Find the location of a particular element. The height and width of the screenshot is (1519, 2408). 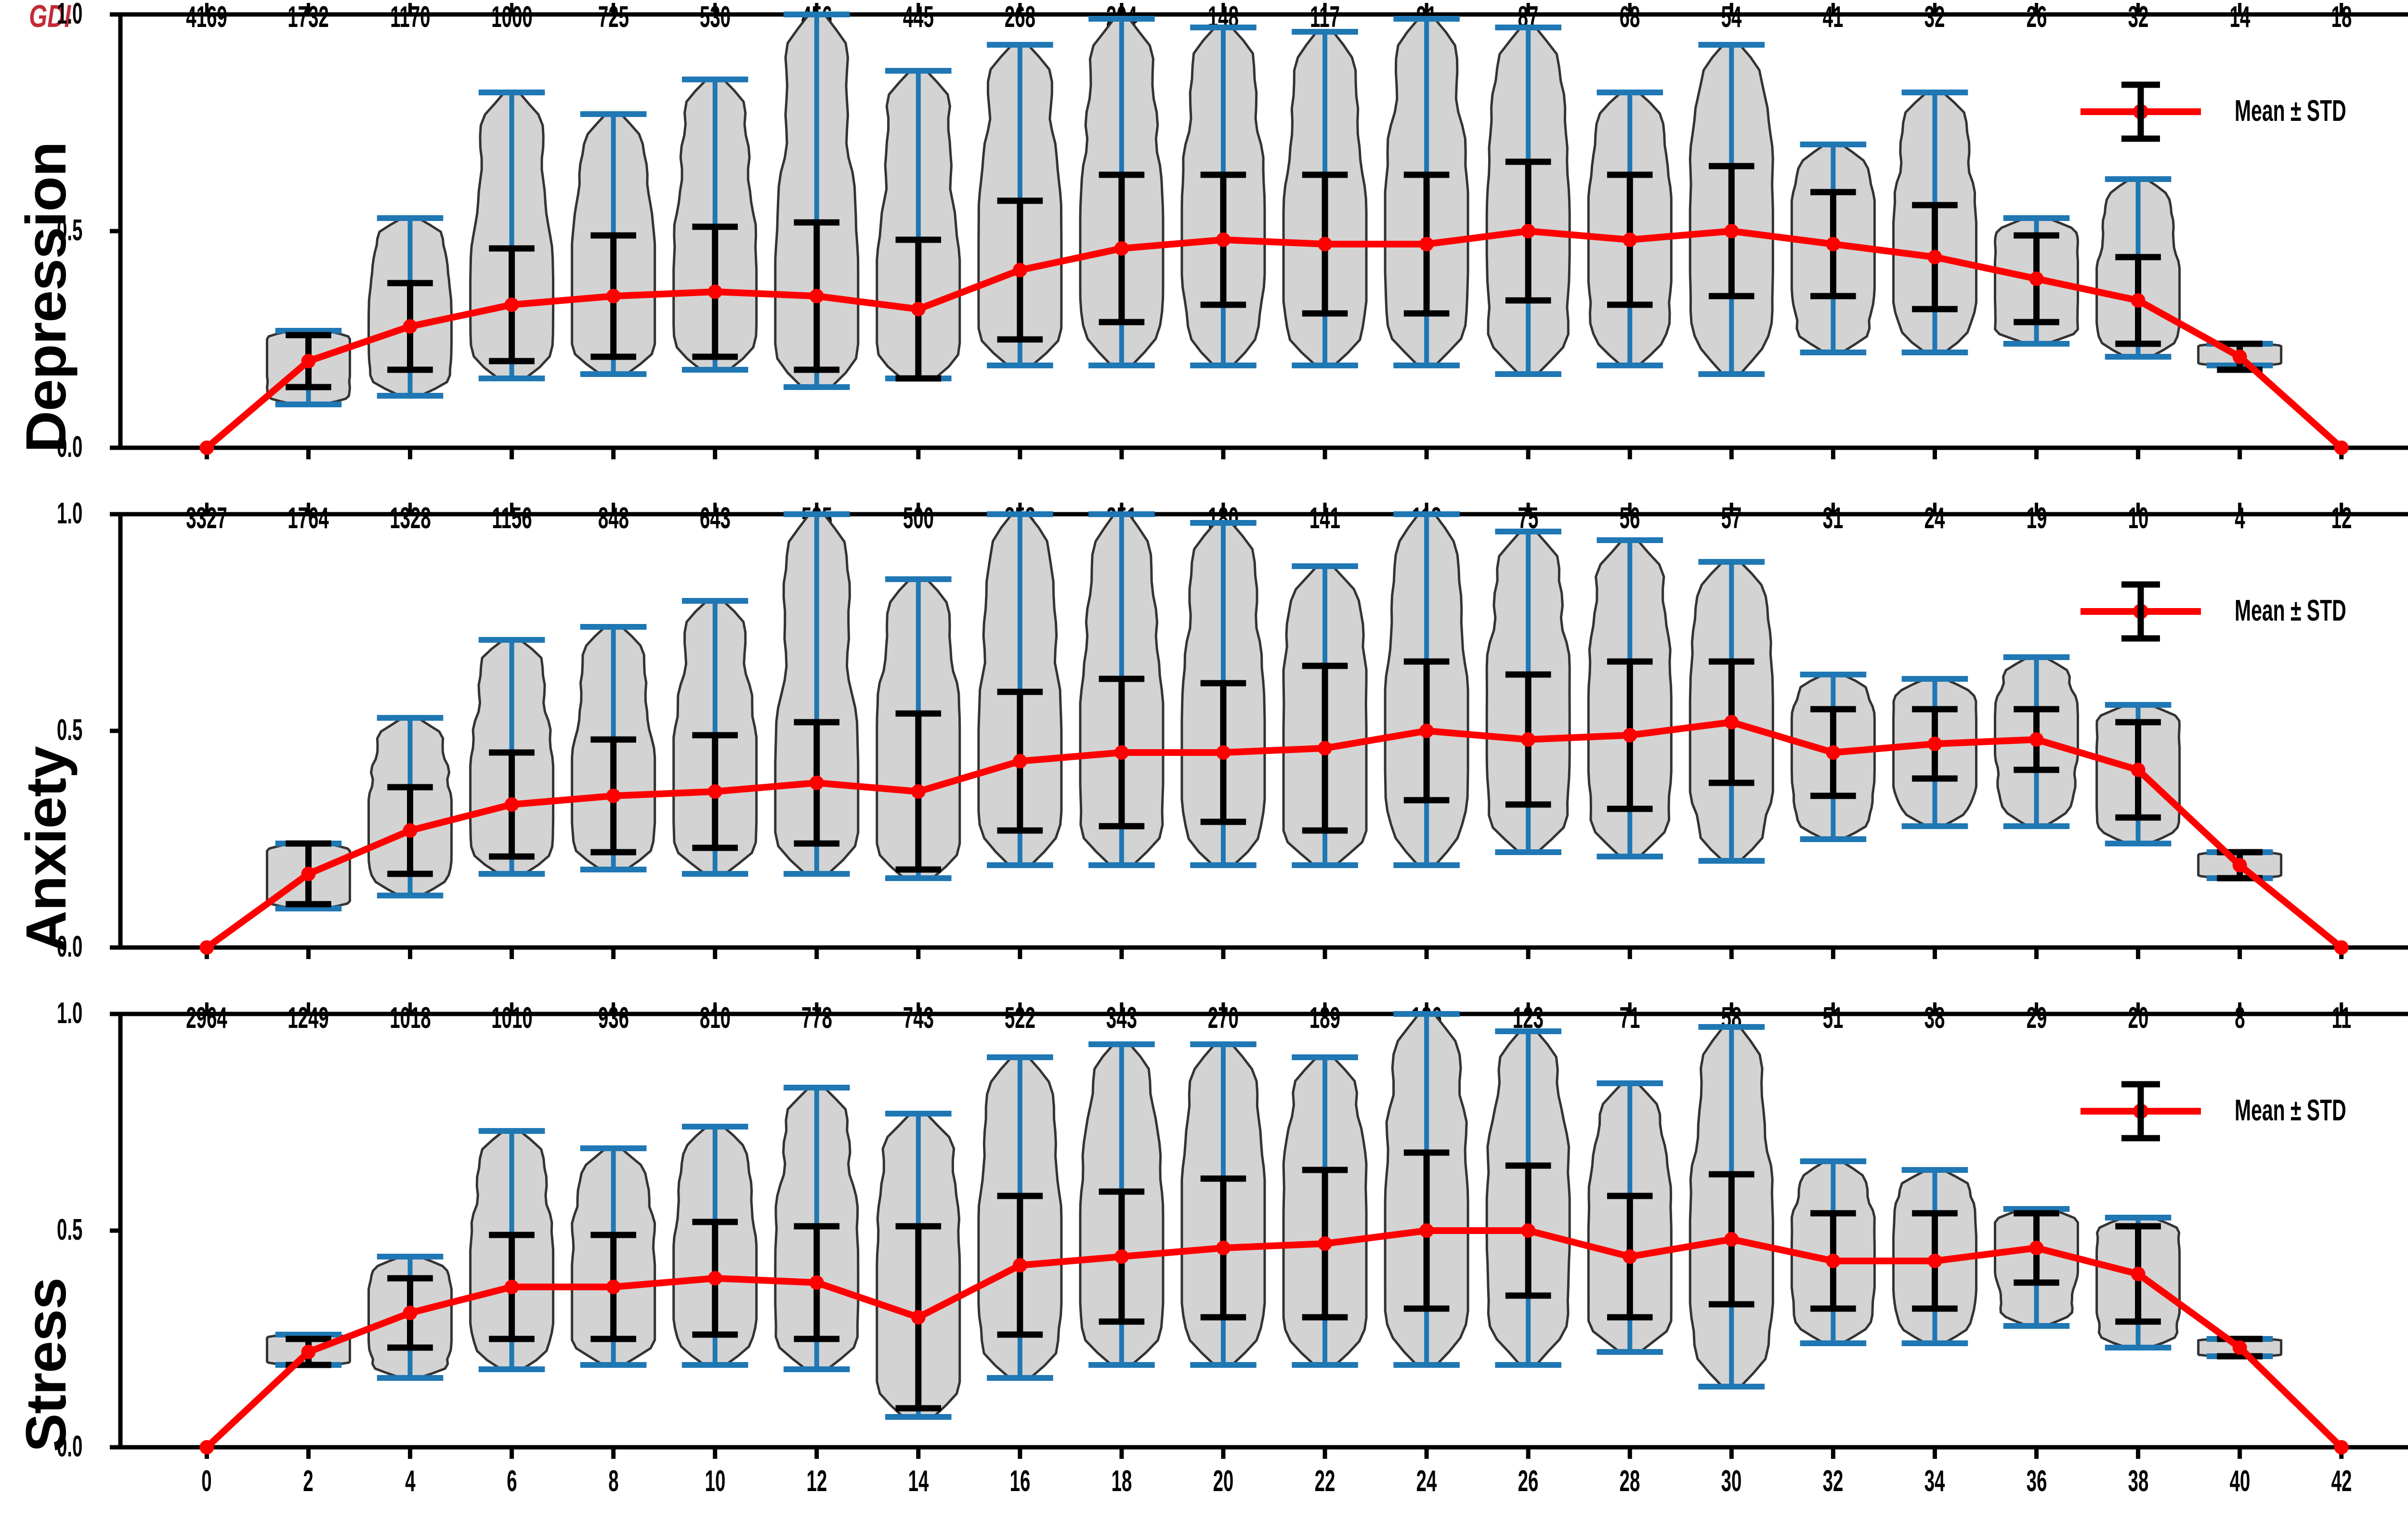

score-tick-label: 2 is located at coordinates (308, 1482).